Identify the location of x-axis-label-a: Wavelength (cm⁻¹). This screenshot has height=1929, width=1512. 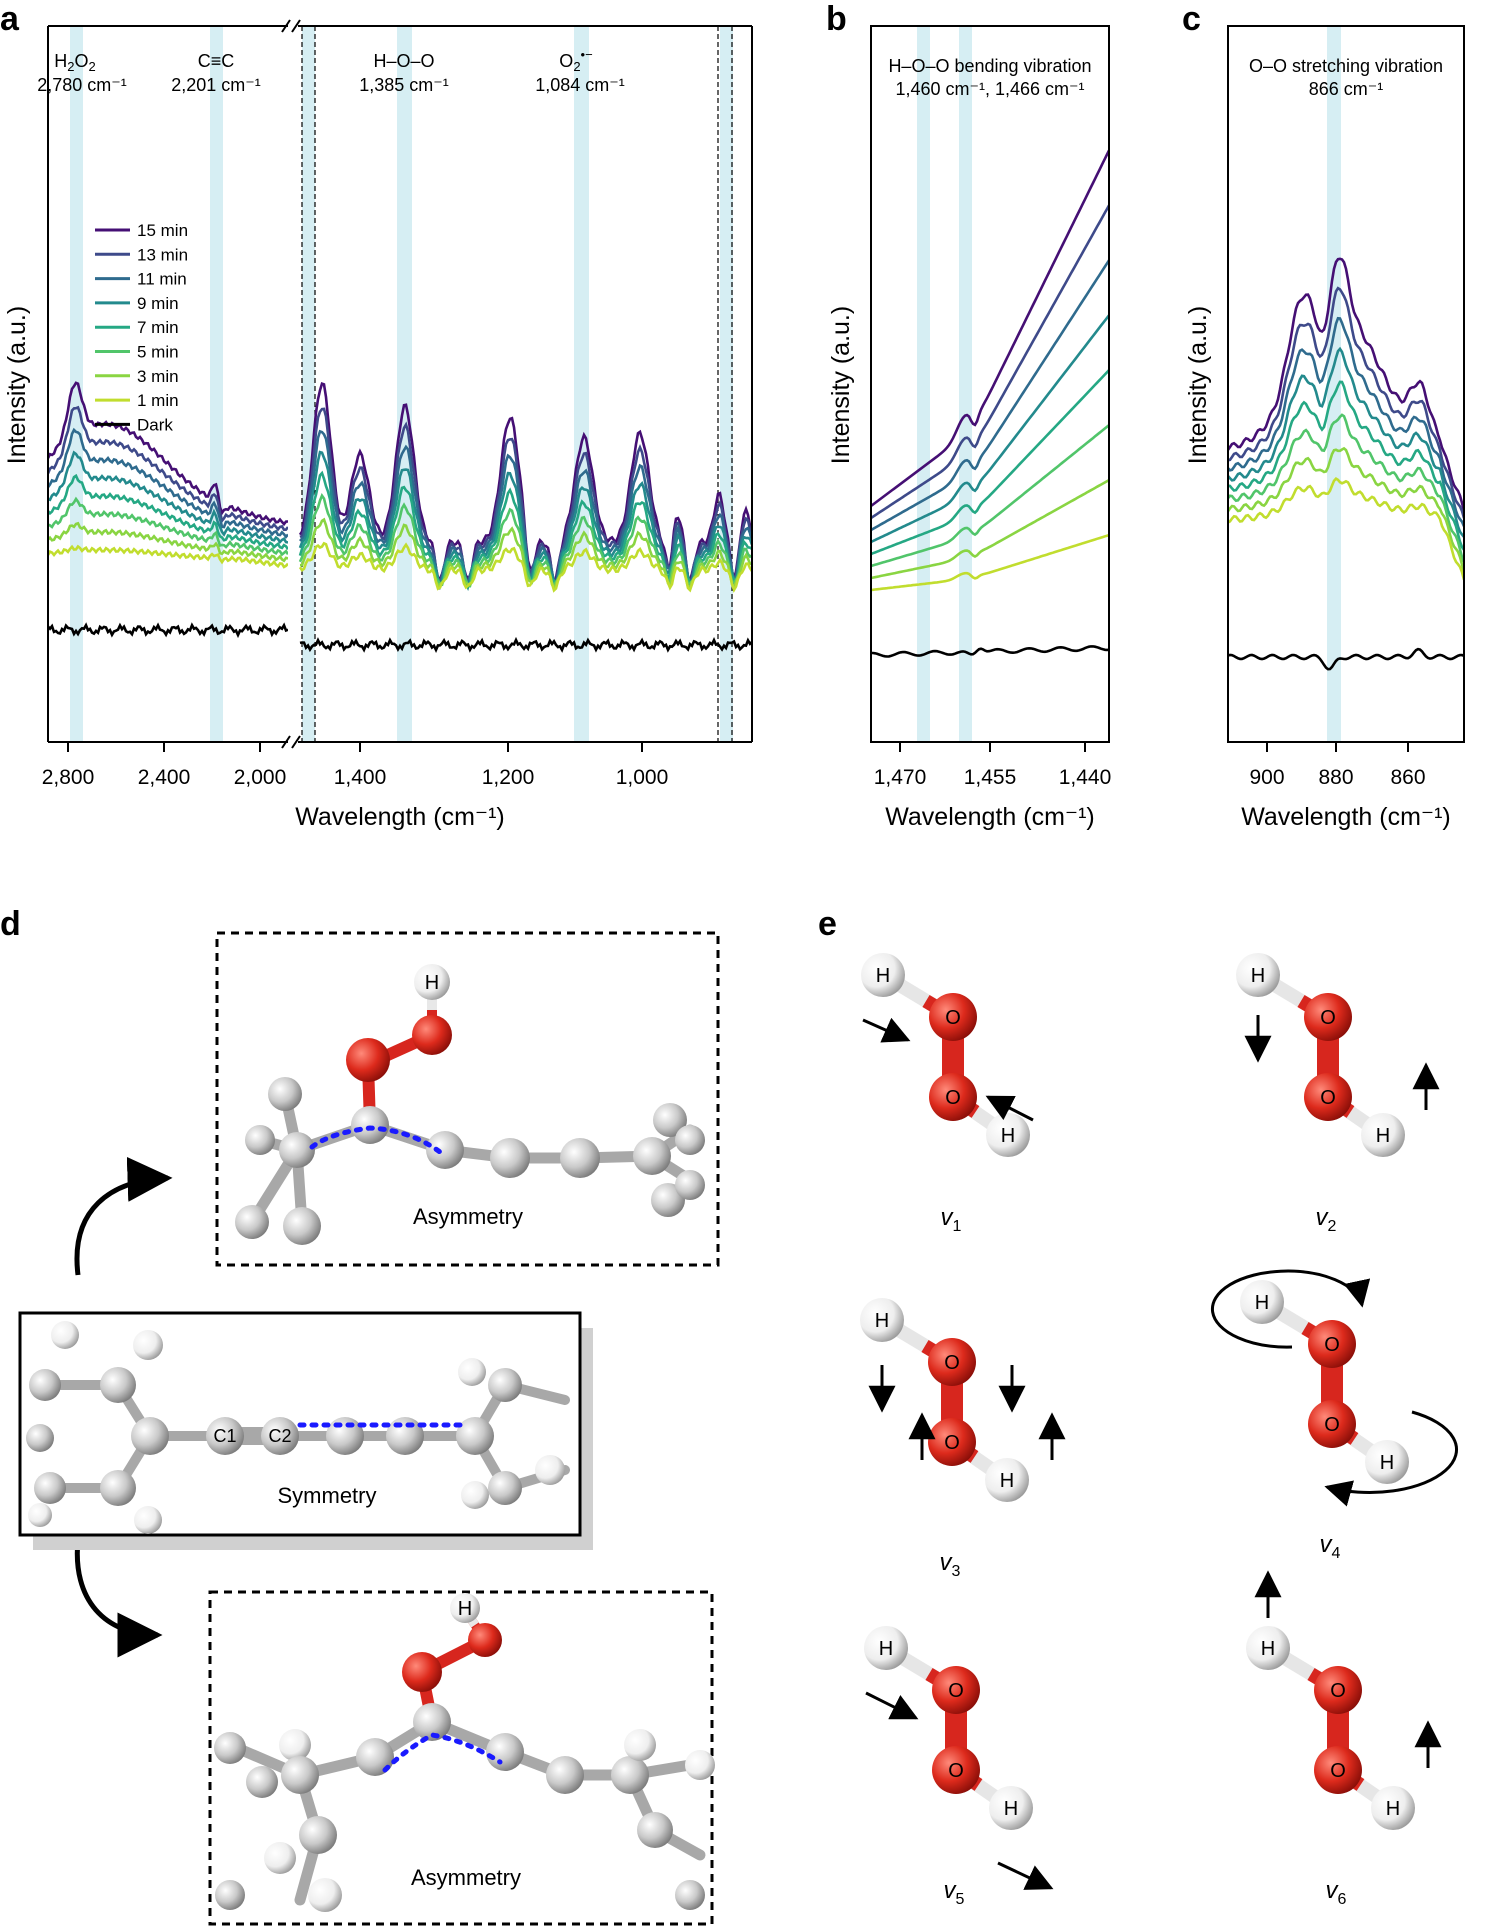
(400, 817).